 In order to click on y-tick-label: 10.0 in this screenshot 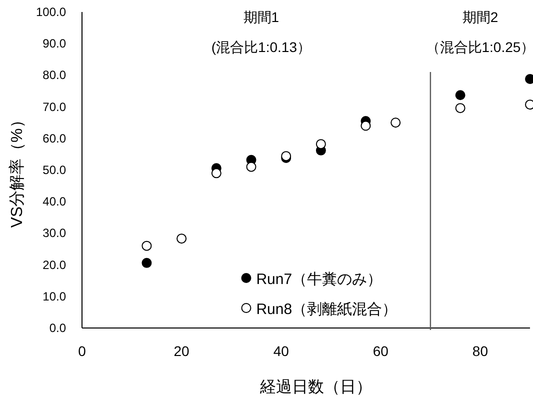, I will do `click(54, 296)`.